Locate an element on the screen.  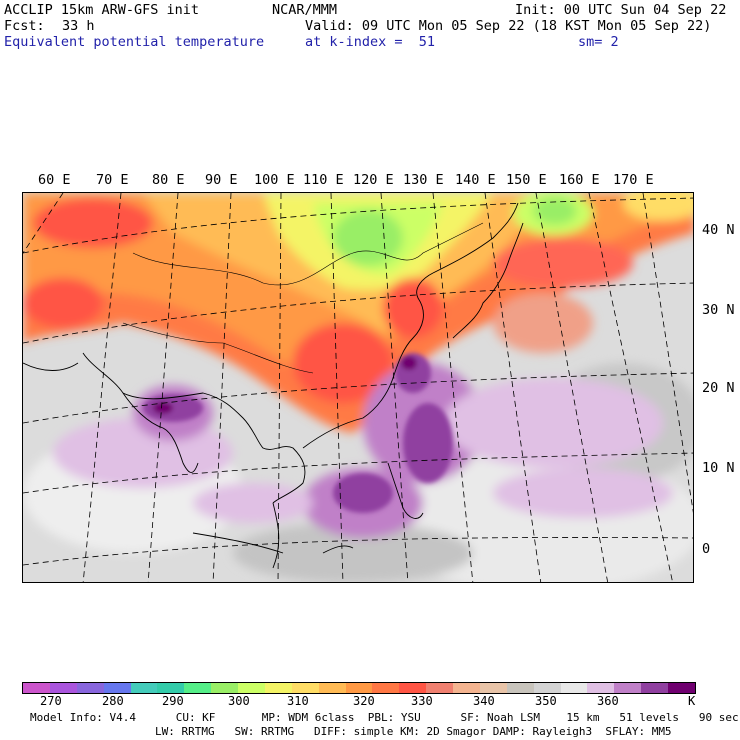
lon-label: 160 E is located at coordinates (579, 180).